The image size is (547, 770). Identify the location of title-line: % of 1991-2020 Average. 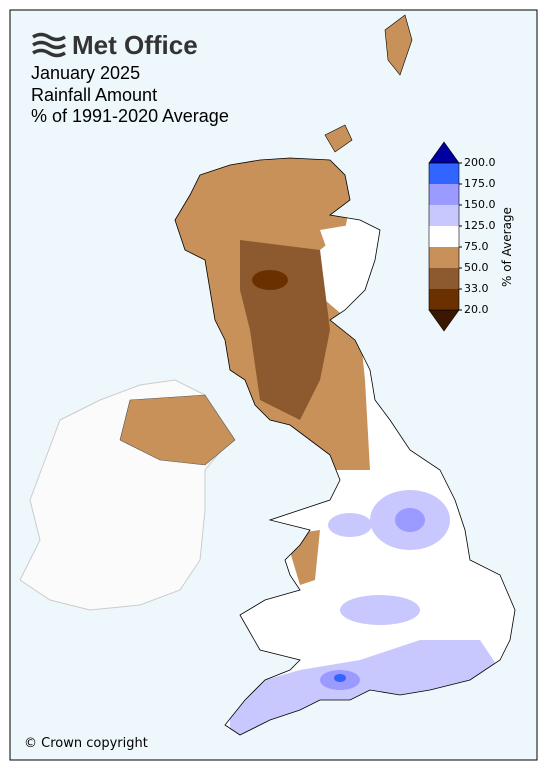
(130, 116).